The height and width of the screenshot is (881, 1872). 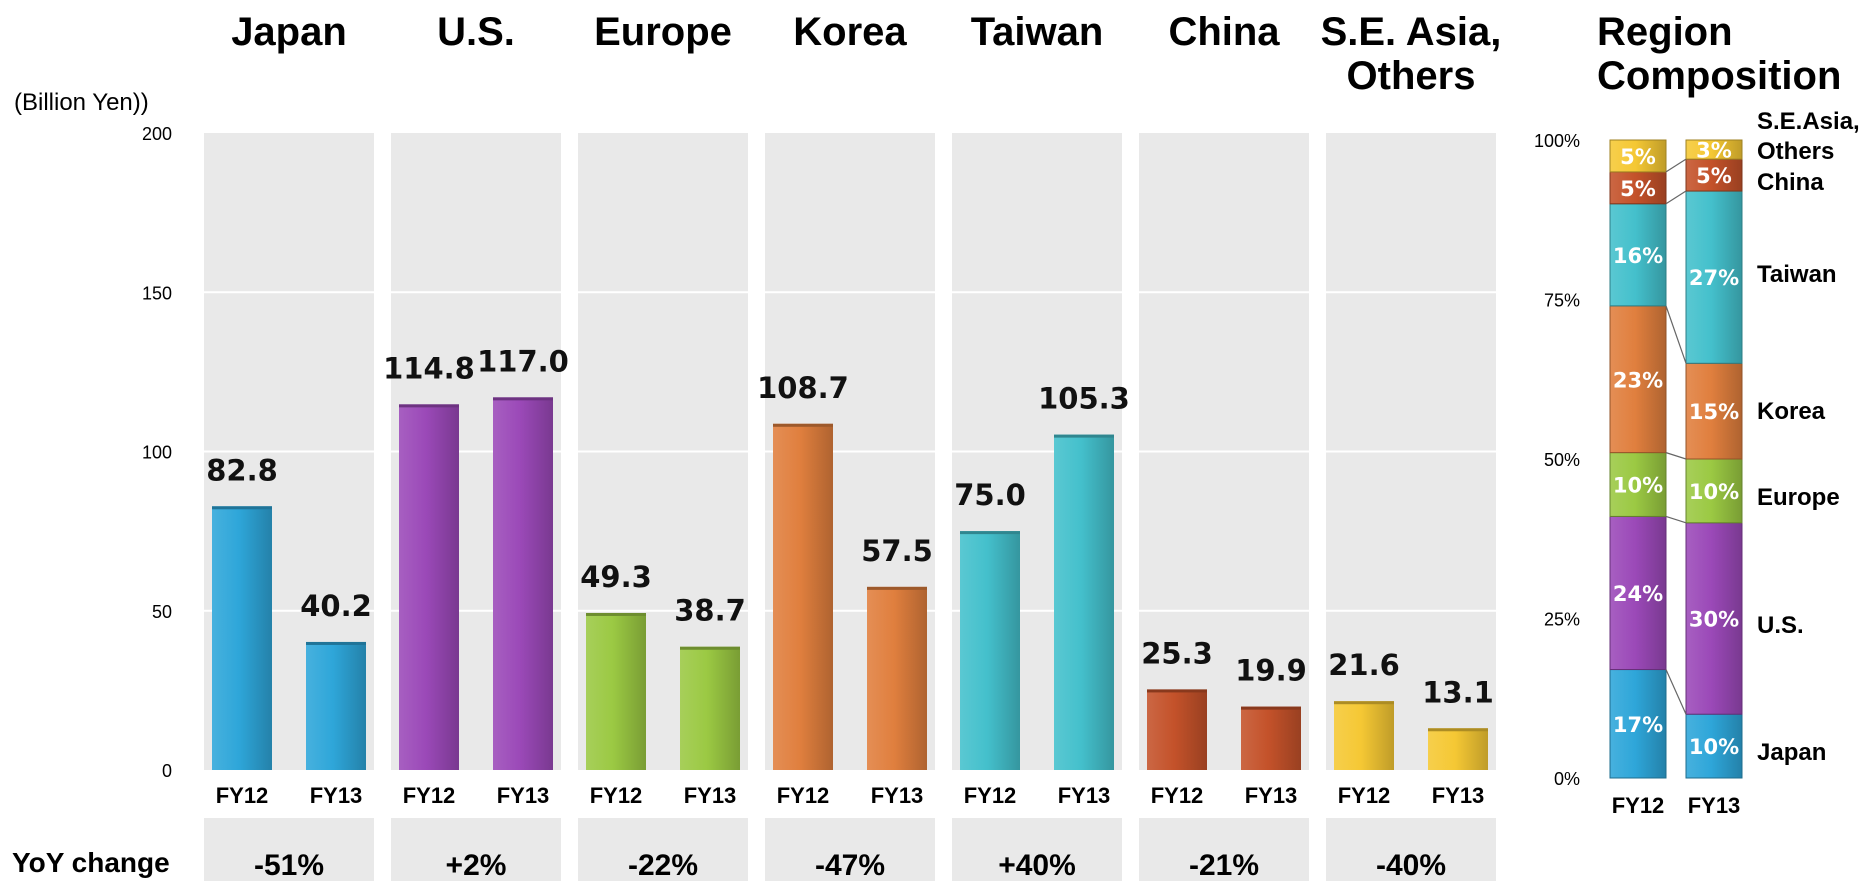 I want to click on composition-title-line-1: Region, so click(x=1665, y=32).